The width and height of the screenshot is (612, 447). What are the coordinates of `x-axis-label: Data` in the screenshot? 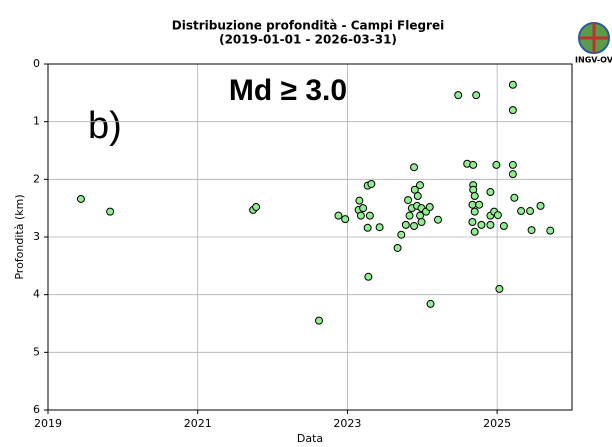 It's located at (310, 438).